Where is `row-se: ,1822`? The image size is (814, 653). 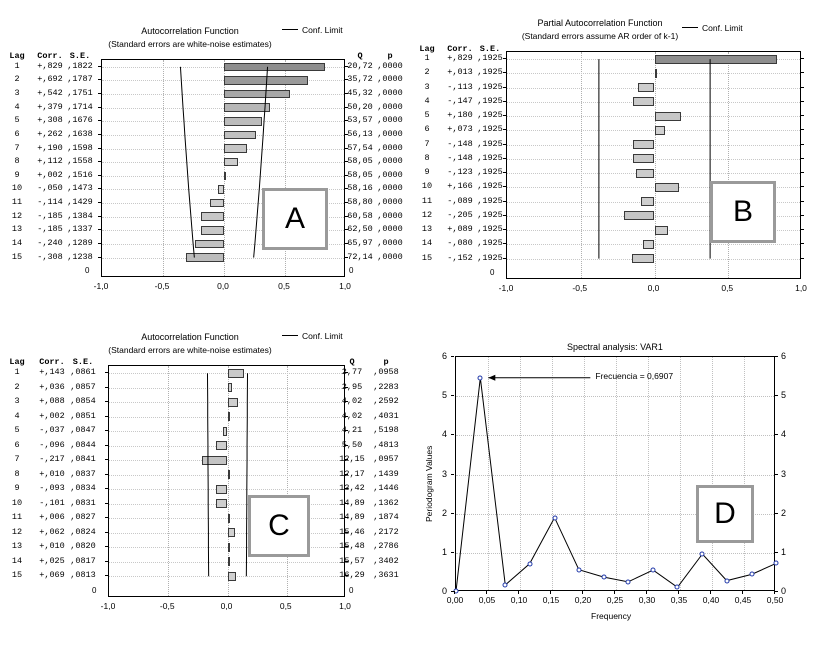 row-se: ,1822 is located at coordinates (80, 65).